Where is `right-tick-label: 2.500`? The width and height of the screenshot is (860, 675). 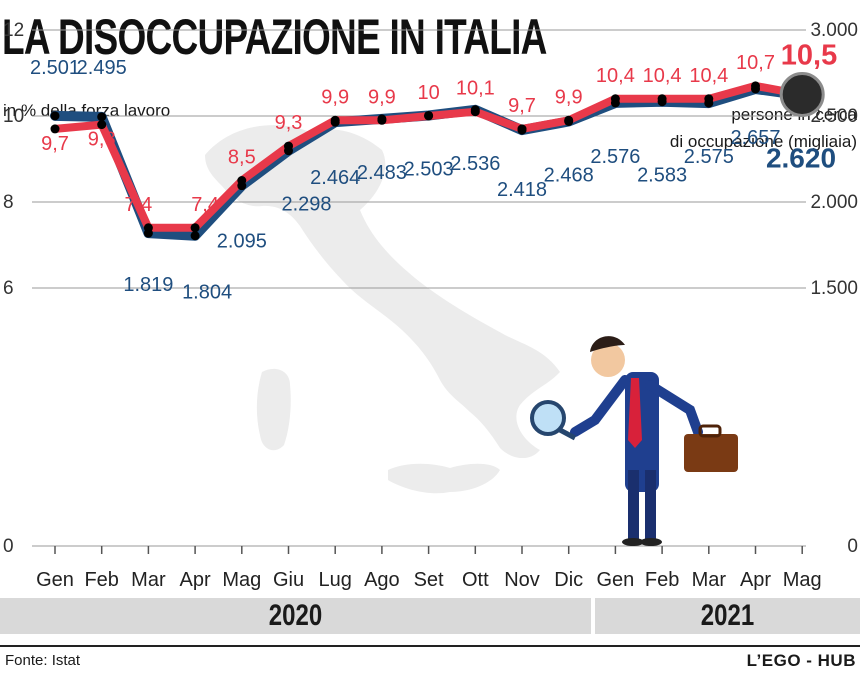
right-tick-label: 2.500 is located at coordinates (834, 116).